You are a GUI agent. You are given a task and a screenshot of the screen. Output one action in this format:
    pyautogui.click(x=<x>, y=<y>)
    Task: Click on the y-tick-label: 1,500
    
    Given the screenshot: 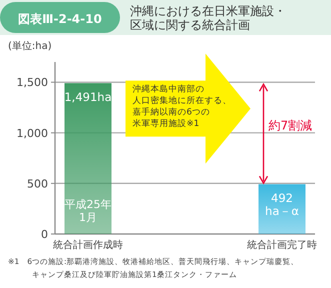 What is the action you would take?
    pyautogui.click(x=32, y=83)
    